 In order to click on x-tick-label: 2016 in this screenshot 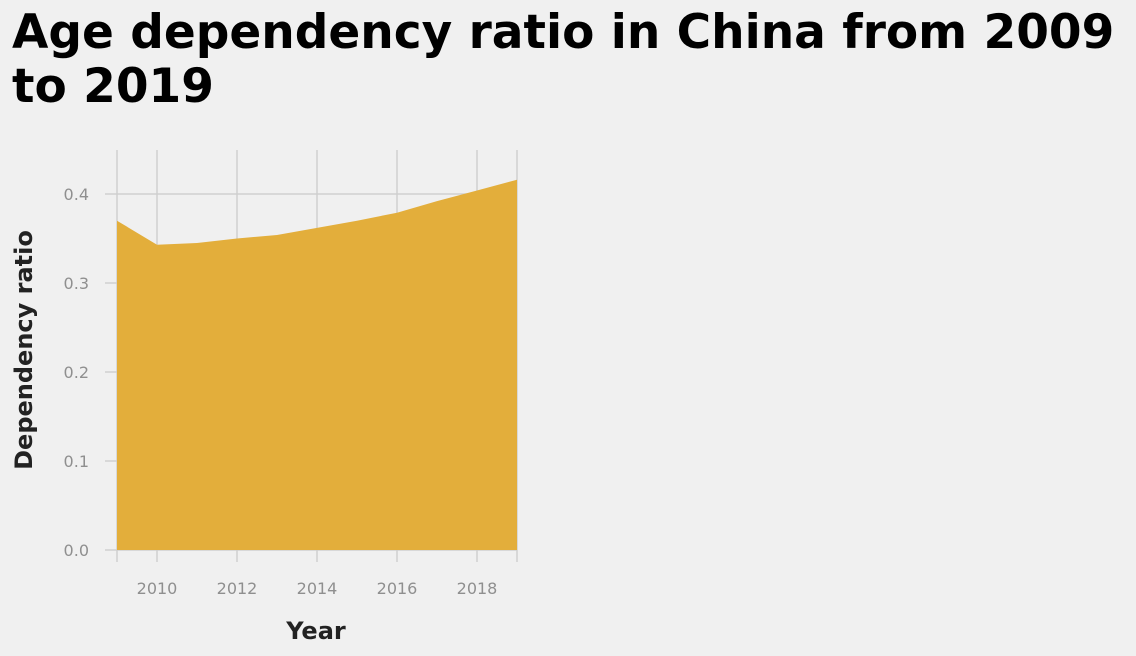, I will do `click(397, 588)`.